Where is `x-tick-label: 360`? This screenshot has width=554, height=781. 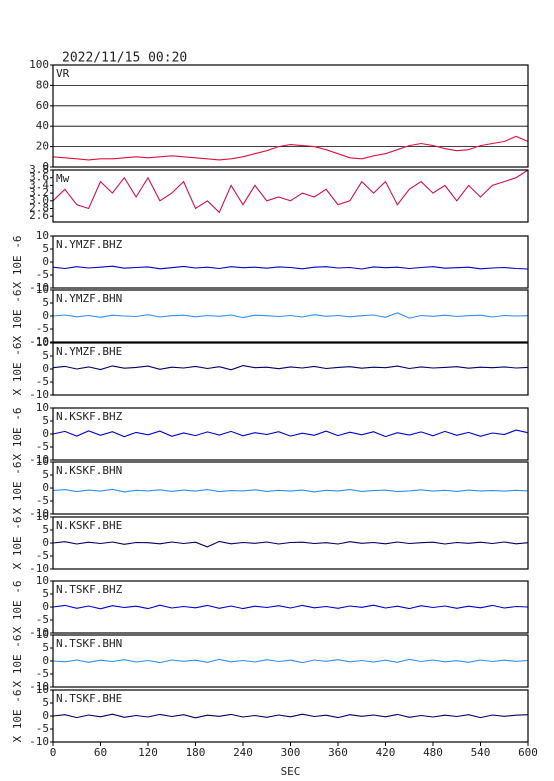 x-tick-label: 360 is located at coordinates (338, 752).